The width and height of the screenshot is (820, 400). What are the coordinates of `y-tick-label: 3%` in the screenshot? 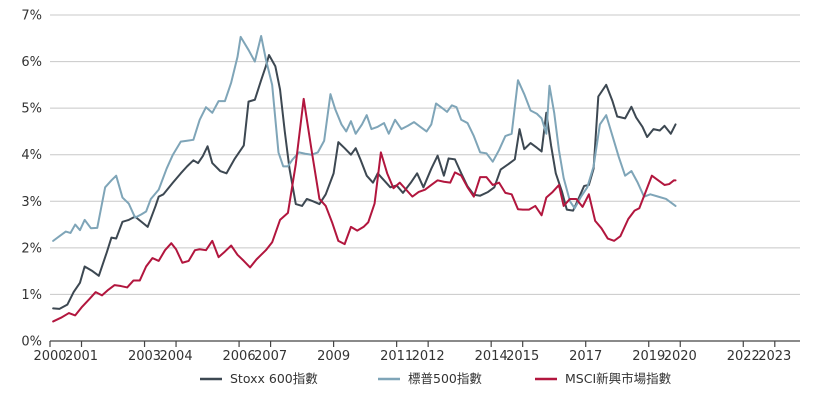 It's located at (31, 202).